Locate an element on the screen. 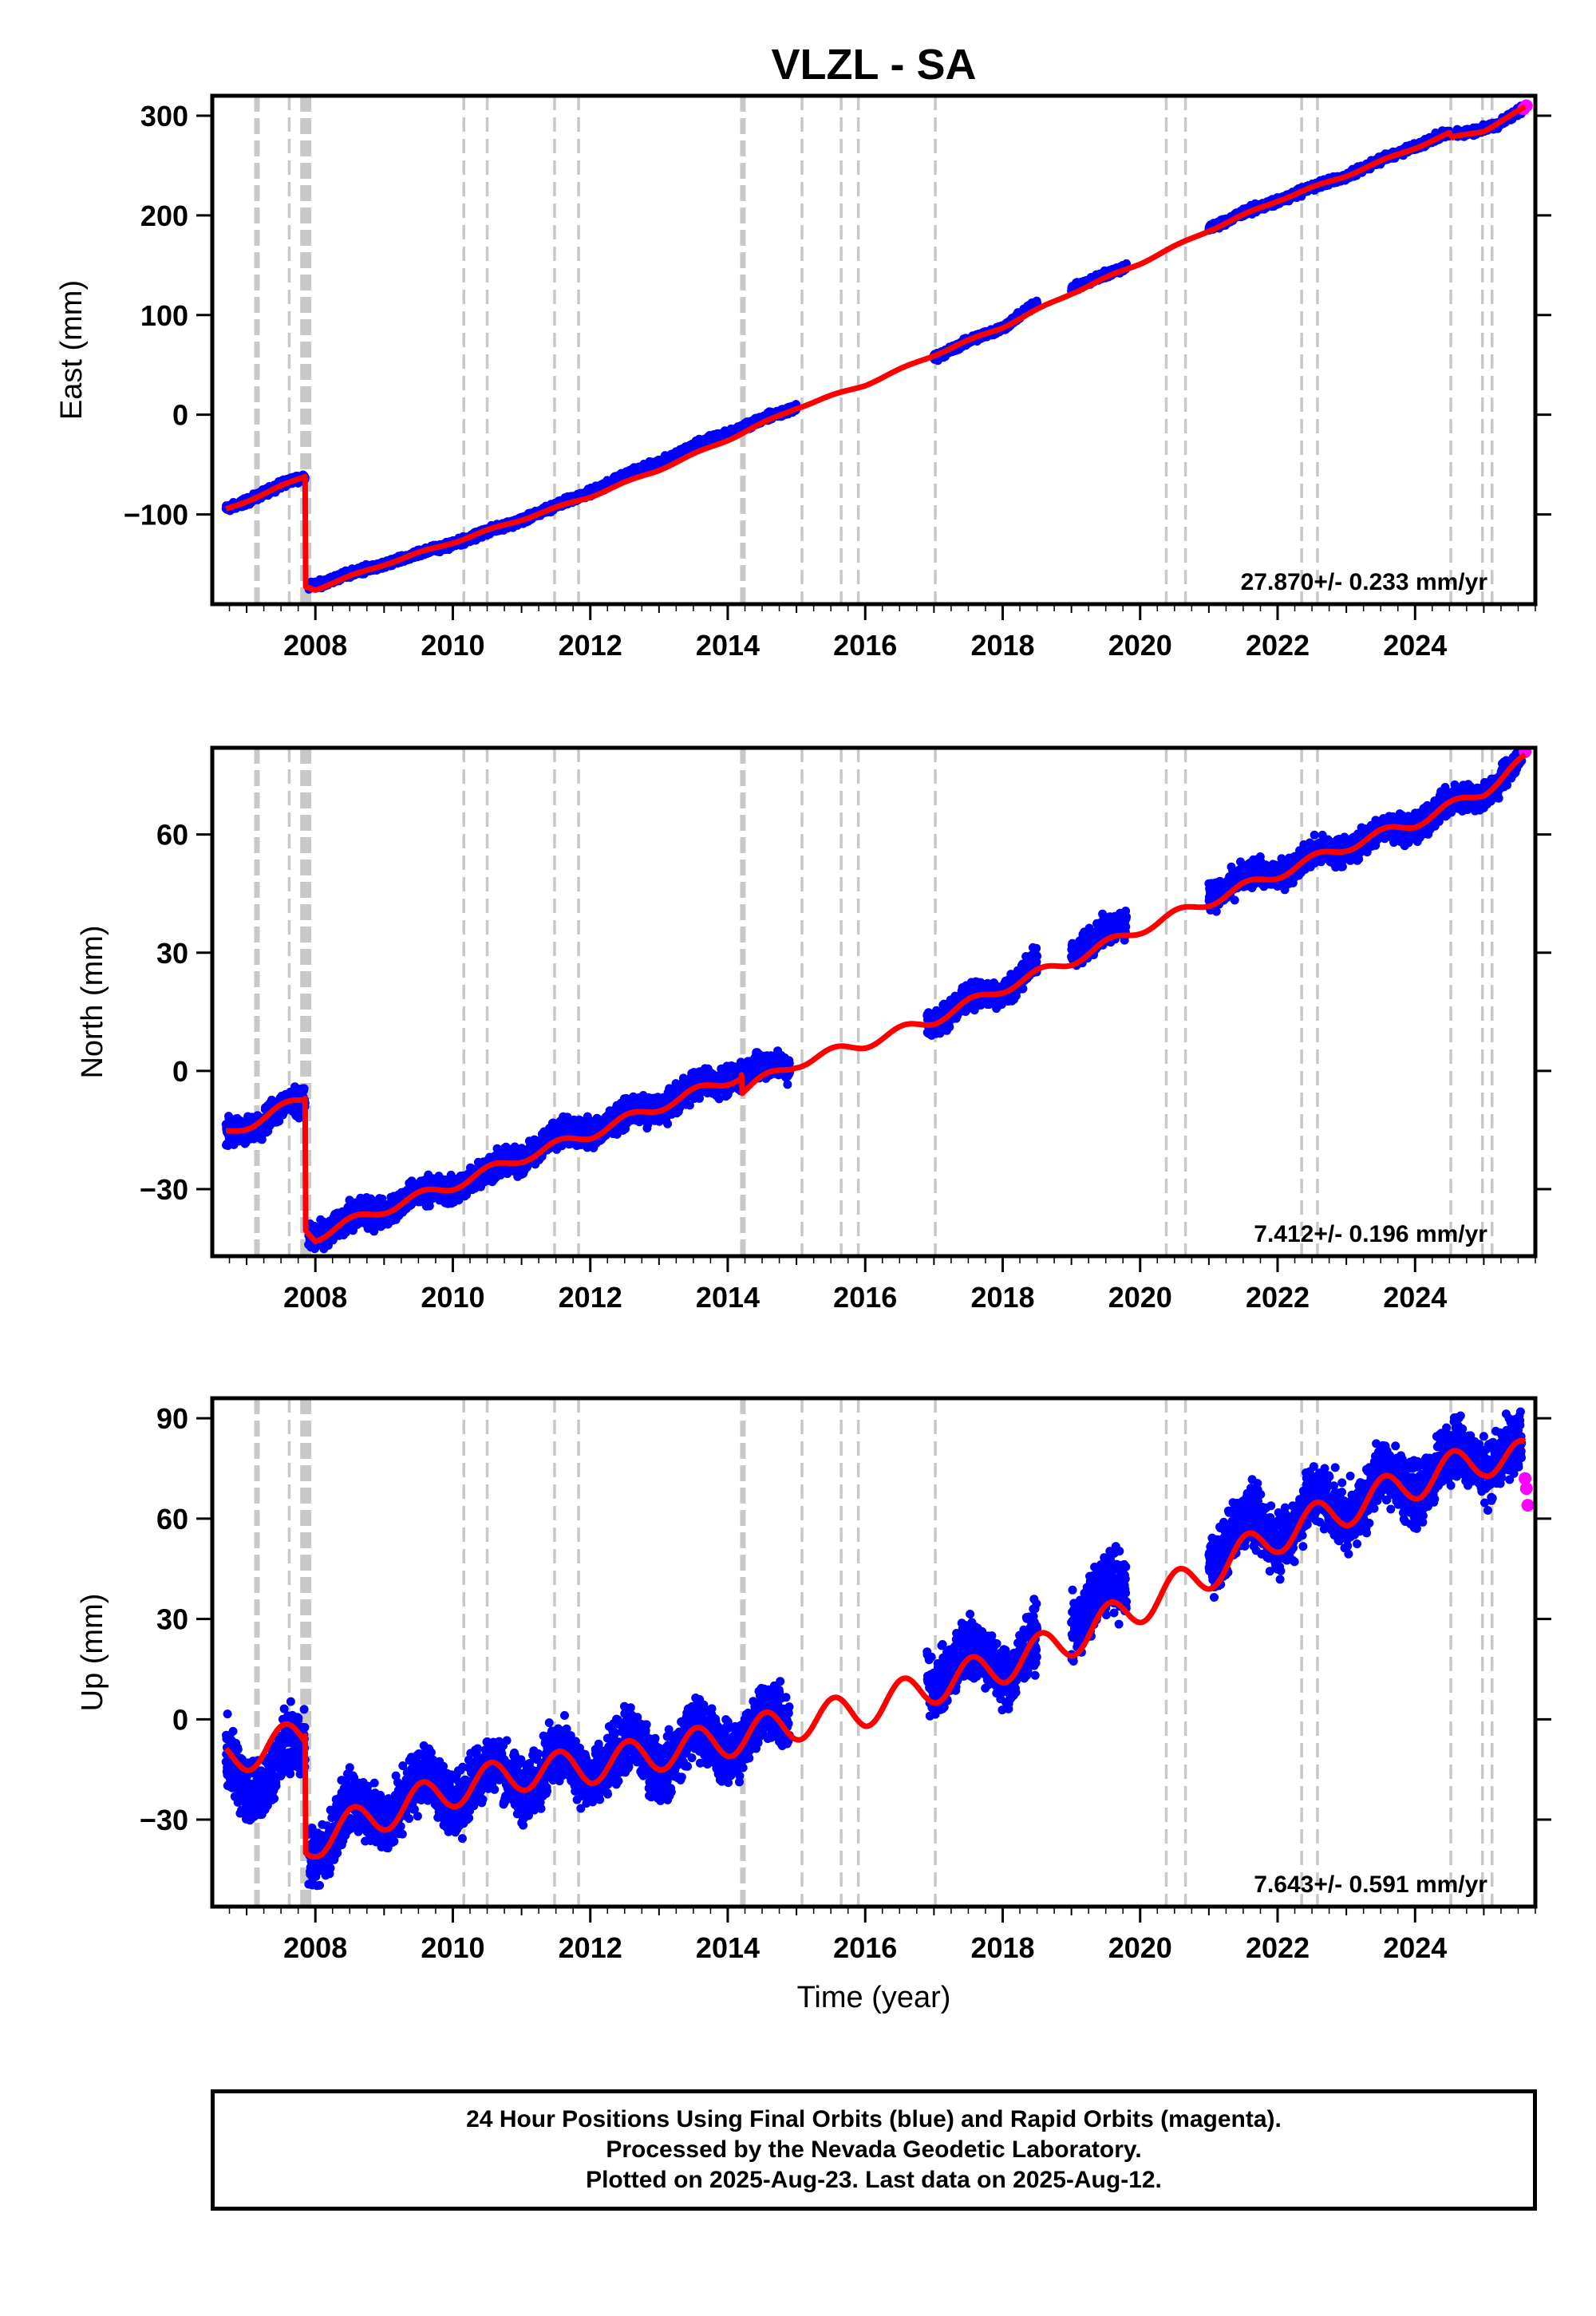  up-y-tick-label: 0 is located at coordinates (180, 1719).